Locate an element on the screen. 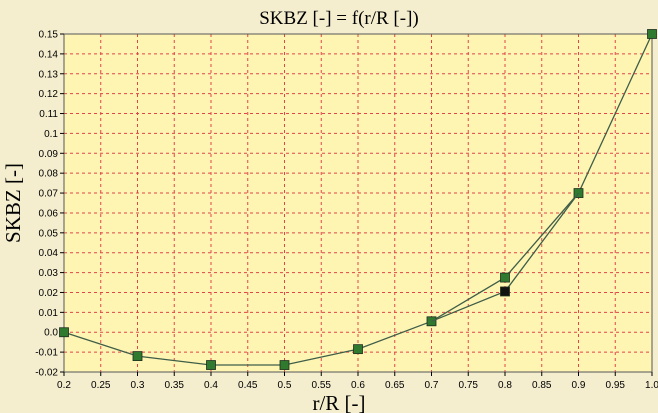 The width and height of the screenshot is (658, 413). y-tick-label: 0.02 is located at coordinates (49, 293).